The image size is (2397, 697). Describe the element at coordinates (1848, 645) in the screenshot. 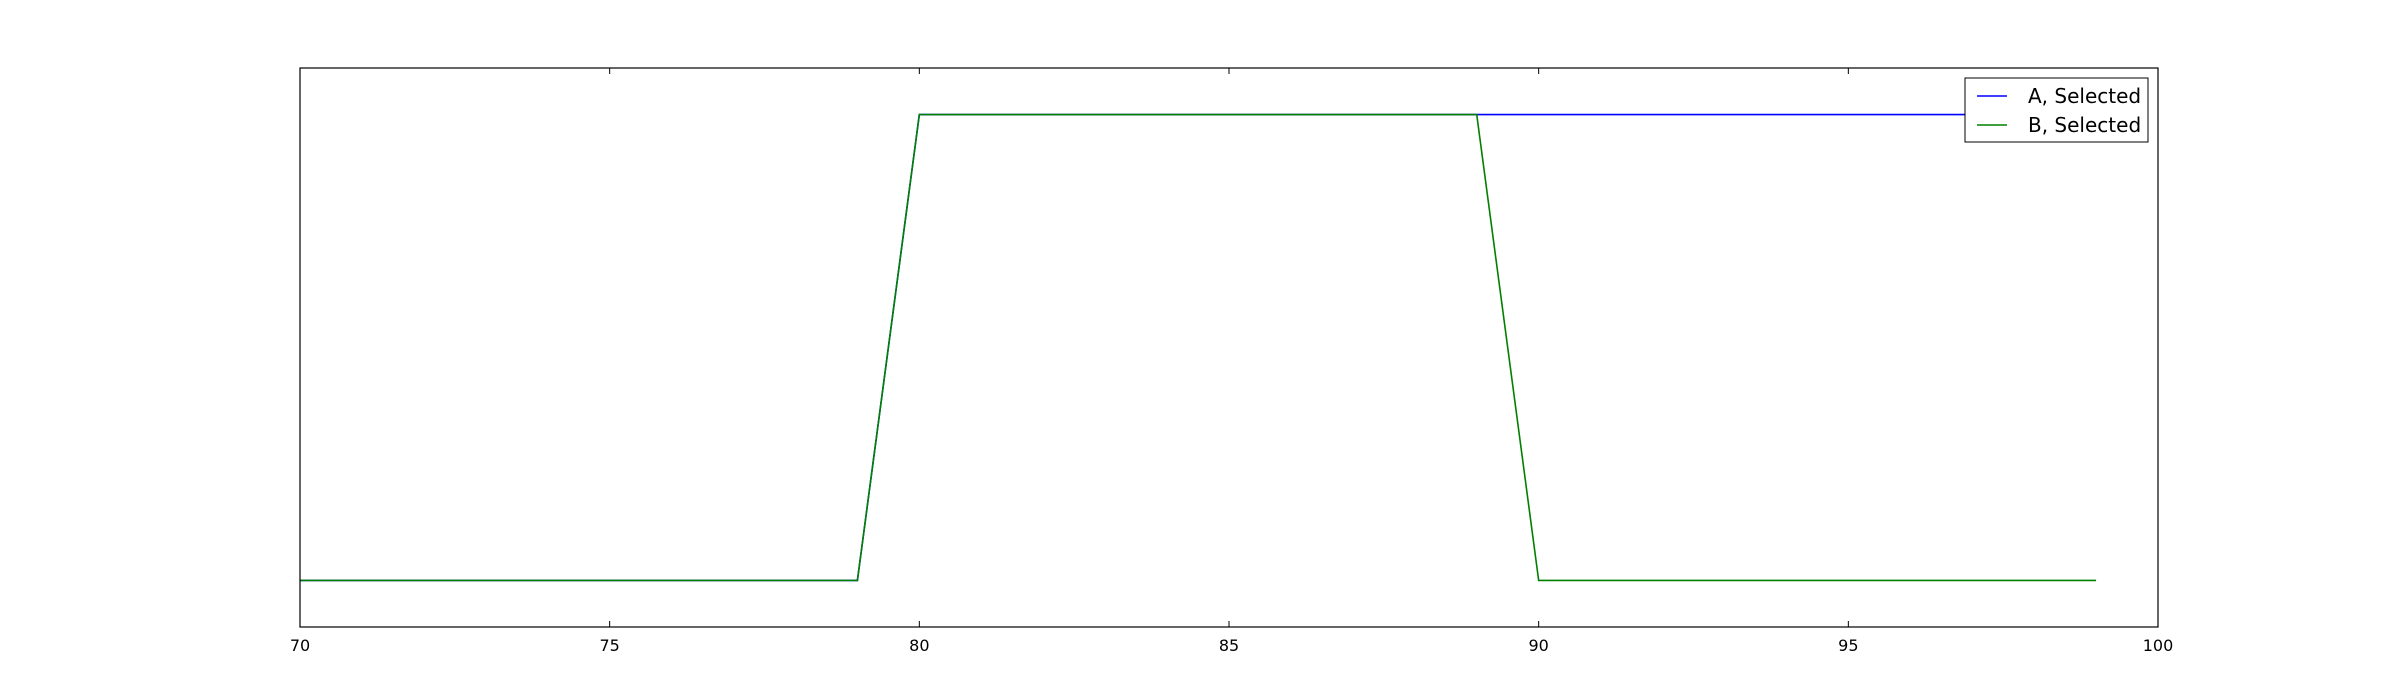

I see `x-tick-label: 95` at that location.